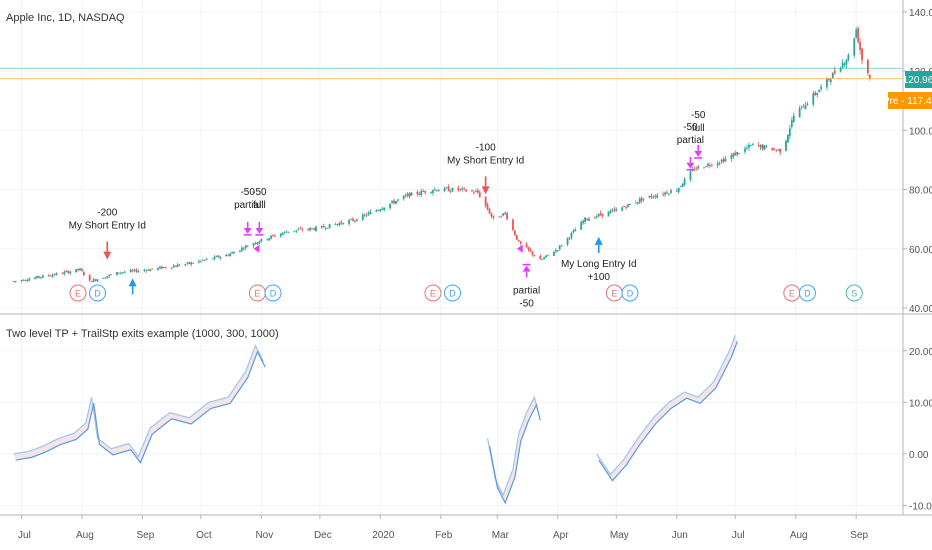  What do you see at coordinates (920, 13) in the screenshot?
I see `price-tick-label: 140.00` at bounding box center [920, 13].